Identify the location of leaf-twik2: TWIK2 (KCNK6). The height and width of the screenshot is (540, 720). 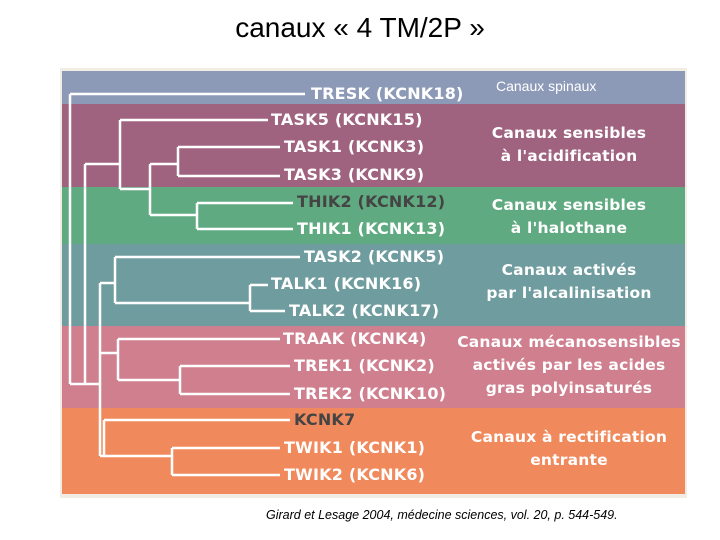
(355, 474).